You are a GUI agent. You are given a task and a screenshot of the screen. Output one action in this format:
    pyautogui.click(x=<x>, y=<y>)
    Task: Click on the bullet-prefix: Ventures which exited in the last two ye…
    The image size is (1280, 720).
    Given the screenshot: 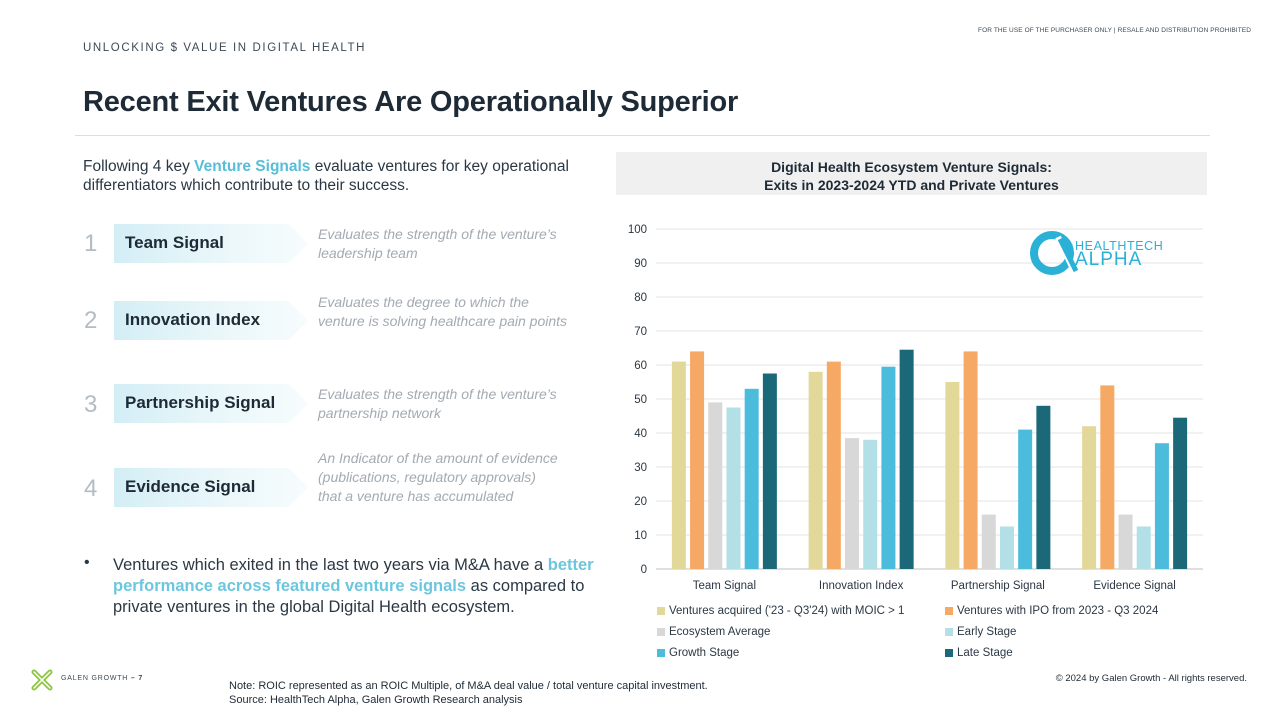 What is the action you would take?
    pyautogui.click(x=330, y=565)
    